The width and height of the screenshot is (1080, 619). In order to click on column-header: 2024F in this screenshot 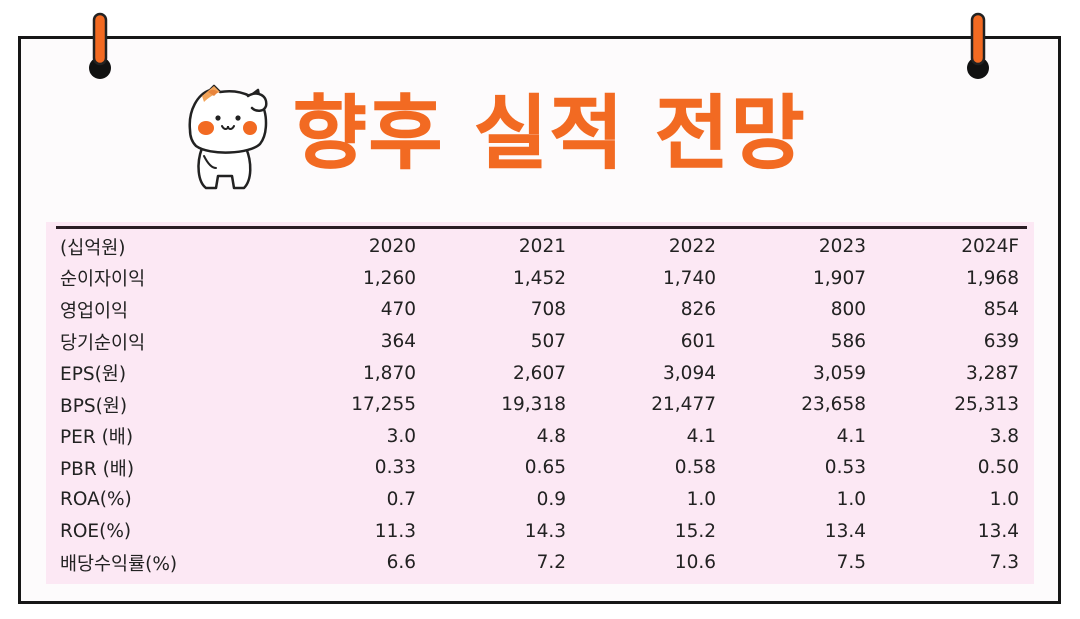, I will do `click(990, 247)`.